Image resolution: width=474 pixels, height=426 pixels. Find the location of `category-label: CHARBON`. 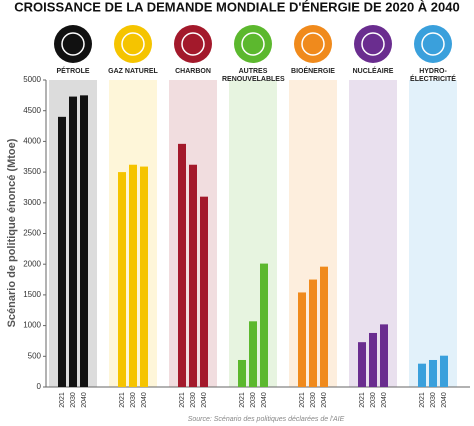

category-label: CHARBON is located at coordinates (193, 71).